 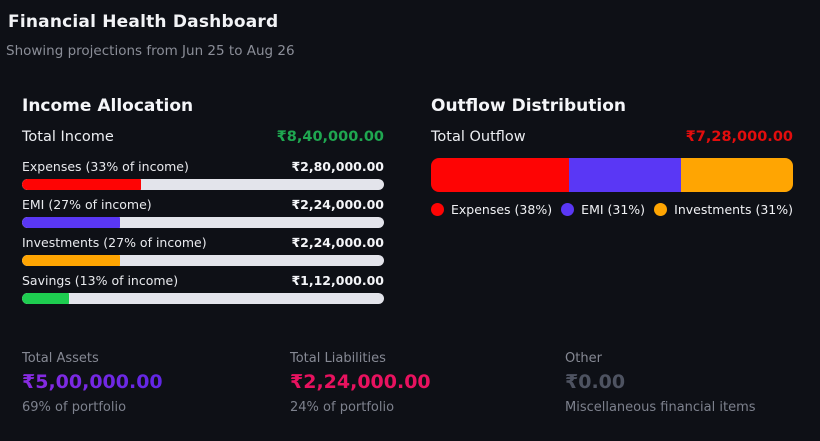 What do you see at coordinates (342, 407) in the screenshot?
I see `stat-subtext: 24% of portfolio` at bounding box center [342, 407].